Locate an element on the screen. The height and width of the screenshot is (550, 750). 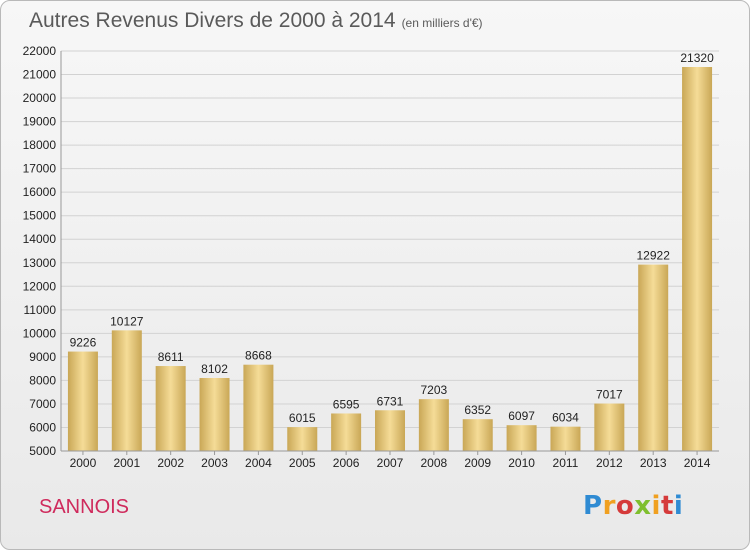
proxiti-logo: Proxiti is located at coordinates (633, 506).